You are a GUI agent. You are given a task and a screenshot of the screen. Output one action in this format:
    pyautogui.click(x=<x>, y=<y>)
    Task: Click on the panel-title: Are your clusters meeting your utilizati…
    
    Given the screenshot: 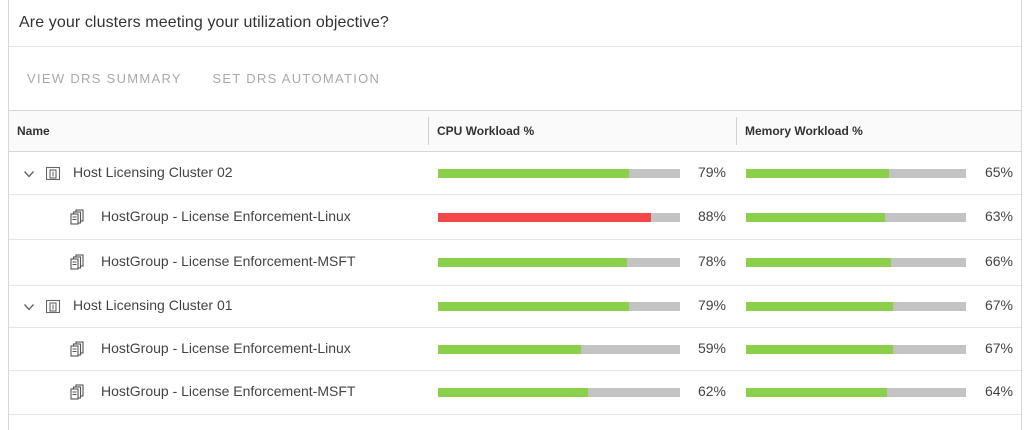 What is the action you would take?
    pyautogui.click(x=204, y=22)
    